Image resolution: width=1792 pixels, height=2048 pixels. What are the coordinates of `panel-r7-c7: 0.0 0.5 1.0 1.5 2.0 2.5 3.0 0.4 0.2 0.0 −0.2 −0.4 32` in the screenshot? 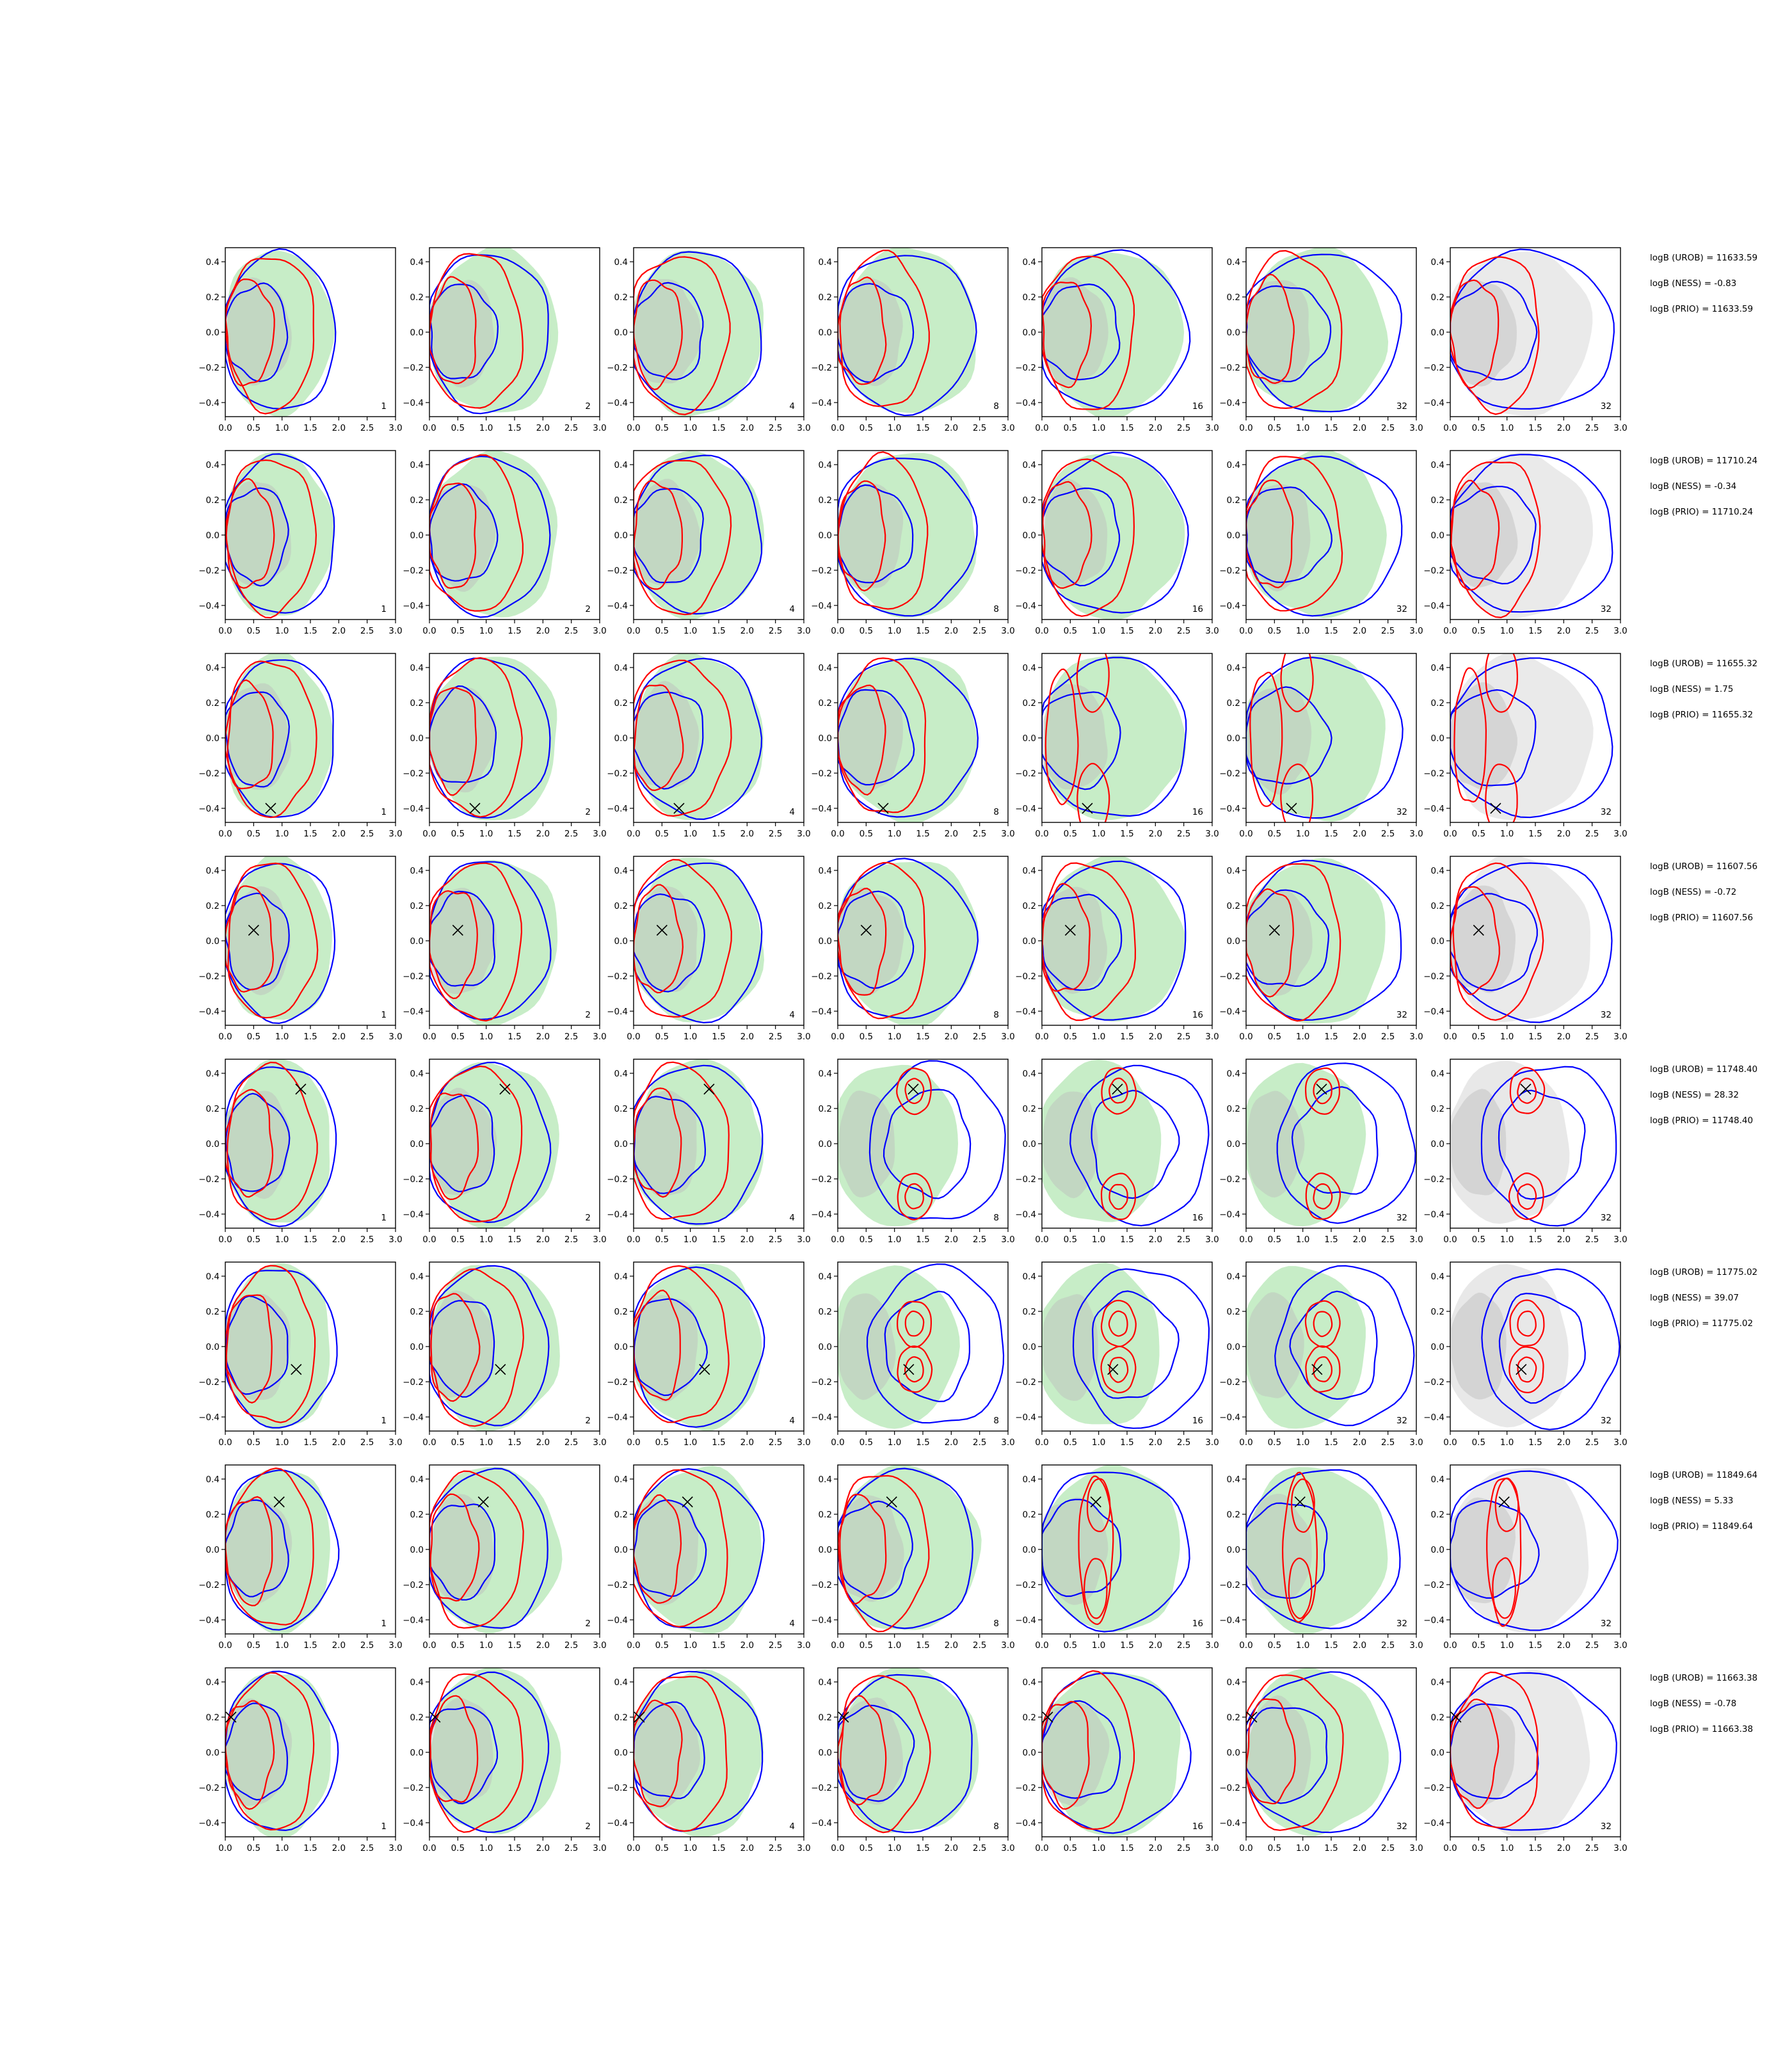 It's located at (1525, 1557).